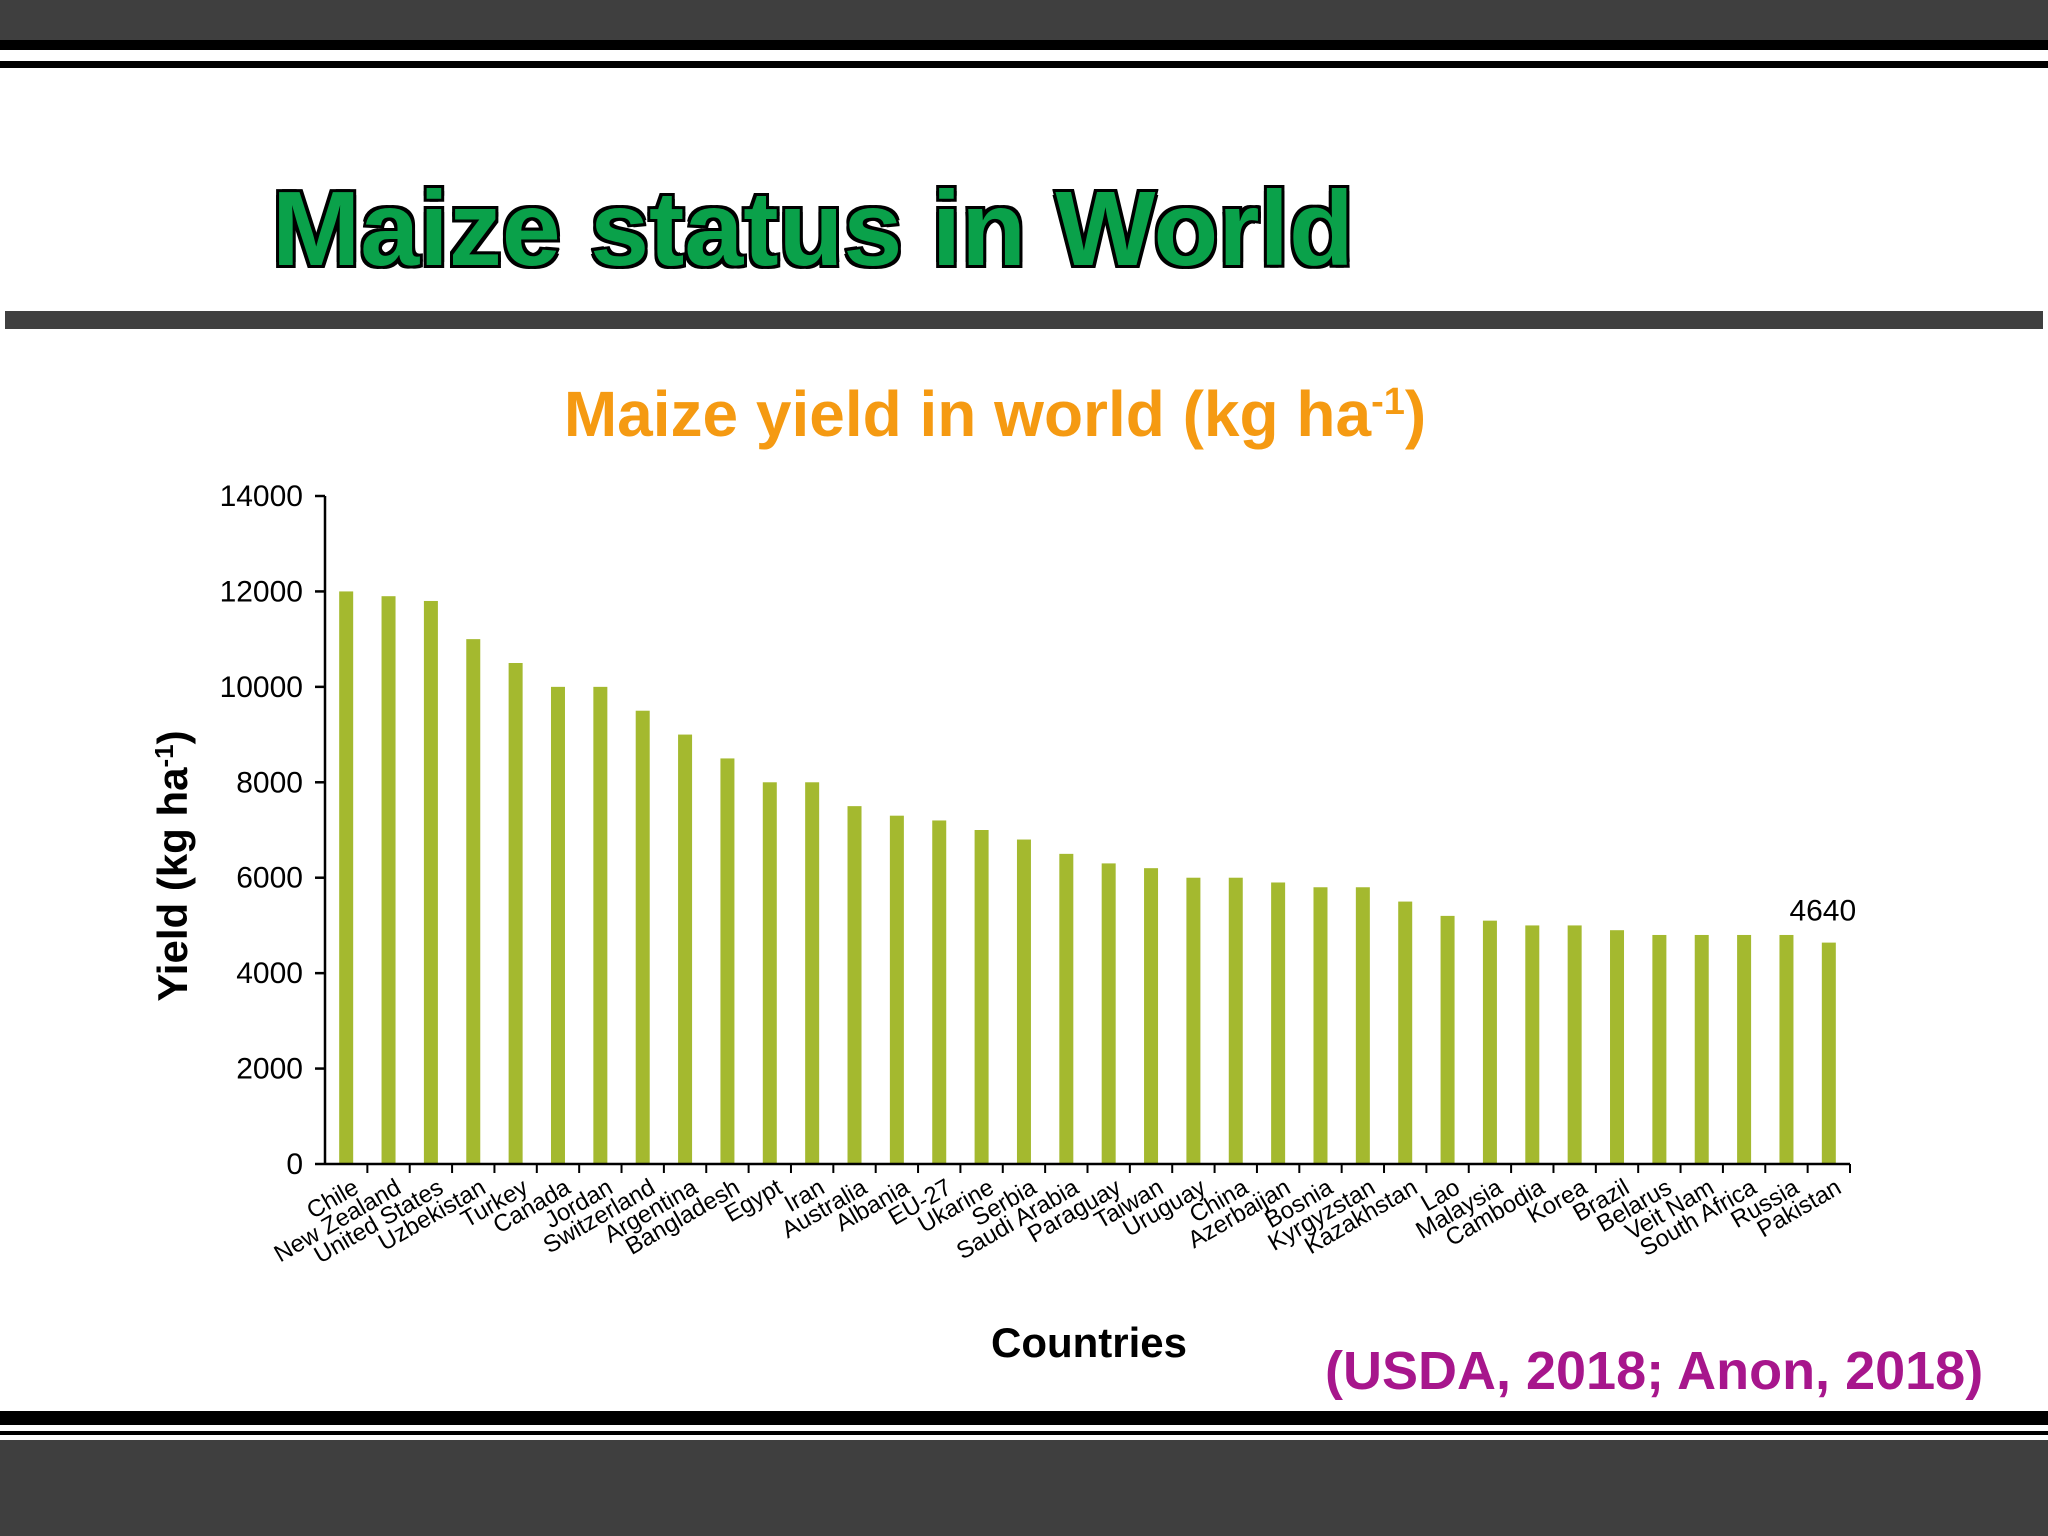 The height and width of the screenshot is (1536, 2048). What do you see at coordinates (1388, 402) in the screenshot?
I see `chart-title-superscript: -1` at bounding box center [1388, 402].